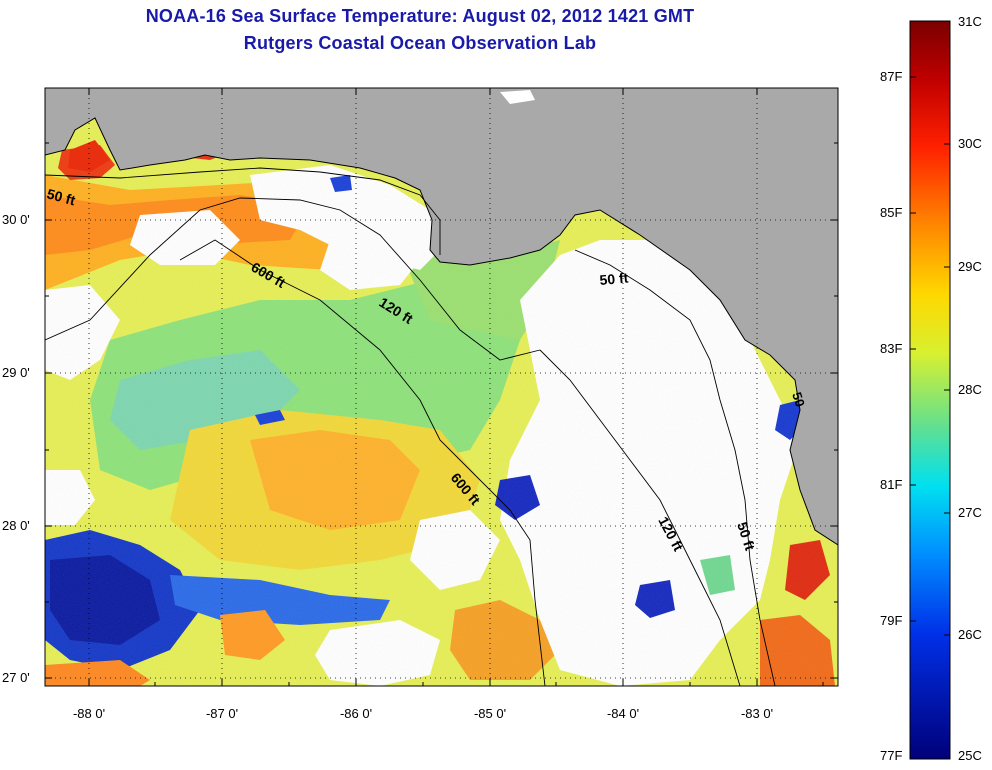 The image size is (992, 770). Describe the element at coordinates (623, 713) in the screenshot. I see `lon-label-84: -84 0'` at that location.